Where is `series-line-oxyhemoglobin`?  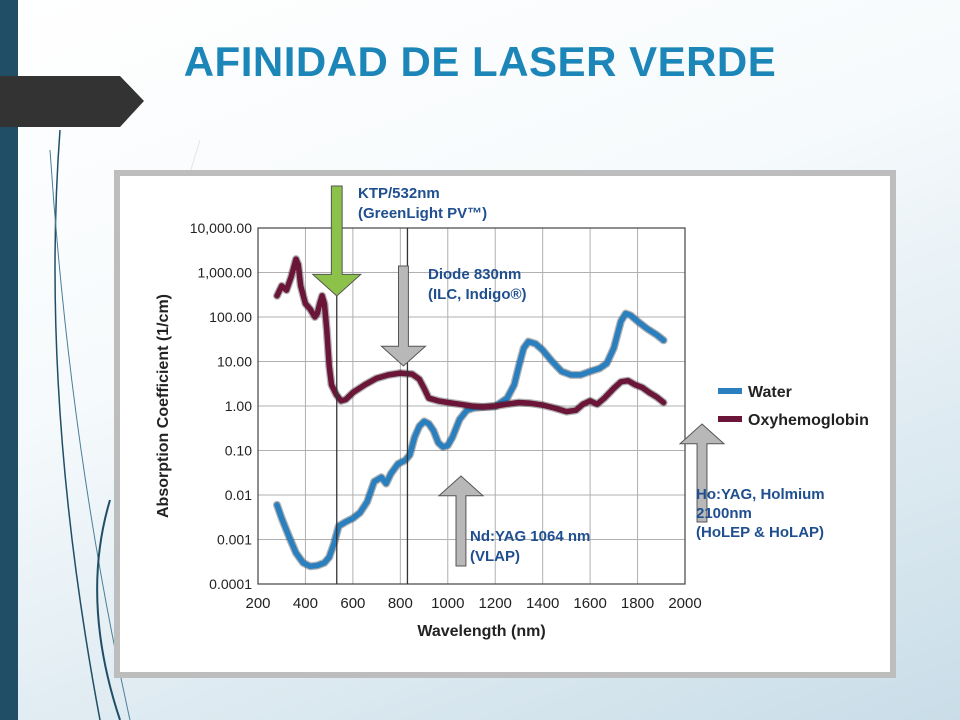
series-line-oxyhemoglobin is located at coordinates (470, 335).